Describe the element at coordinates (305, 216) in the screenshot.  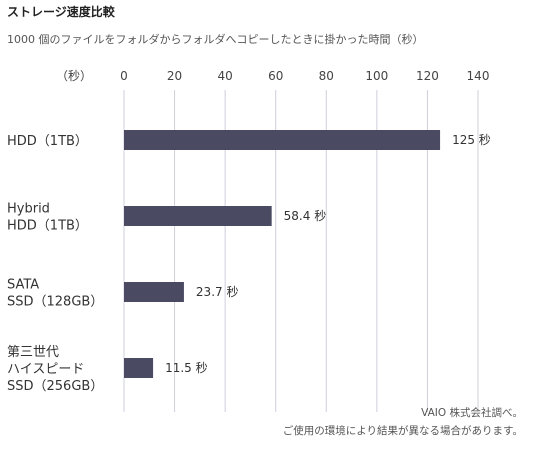
I see `data-label: 58.4 秒` at that location.